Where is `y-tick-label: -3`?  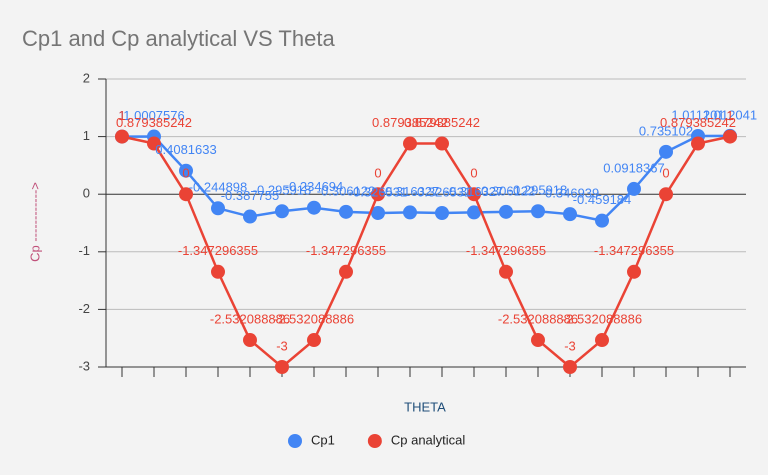
y-tick-label: -3 is located at coordinates (84, 365).